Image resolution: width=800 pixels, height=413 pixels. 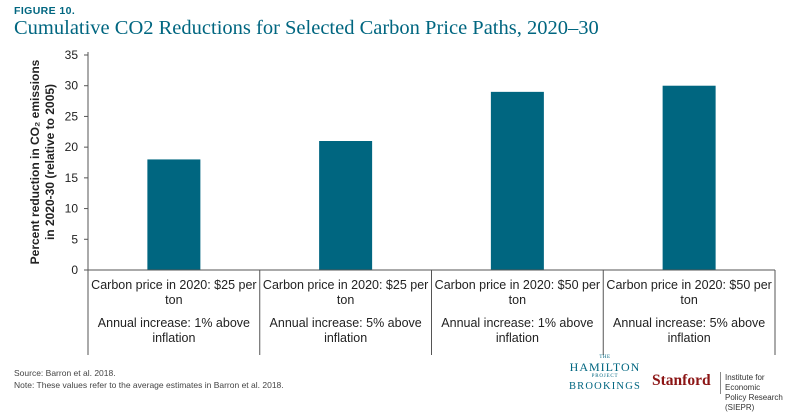 What do you see at coordinates (45, 11) in the screenshot?
I see `figure-label: FIGURE 10.` at bounding box center [45, 11].